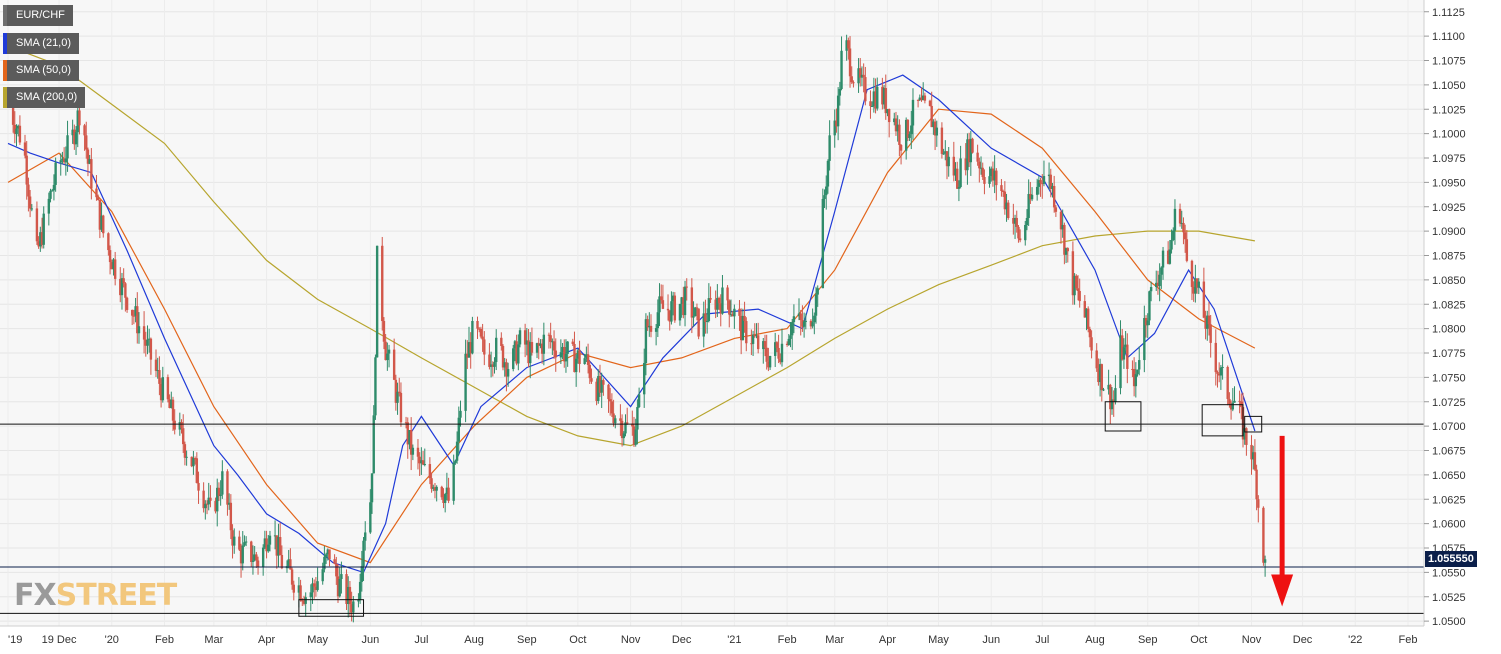  I want to click on y-tick-label: 1.0825, so click(1449, 305).